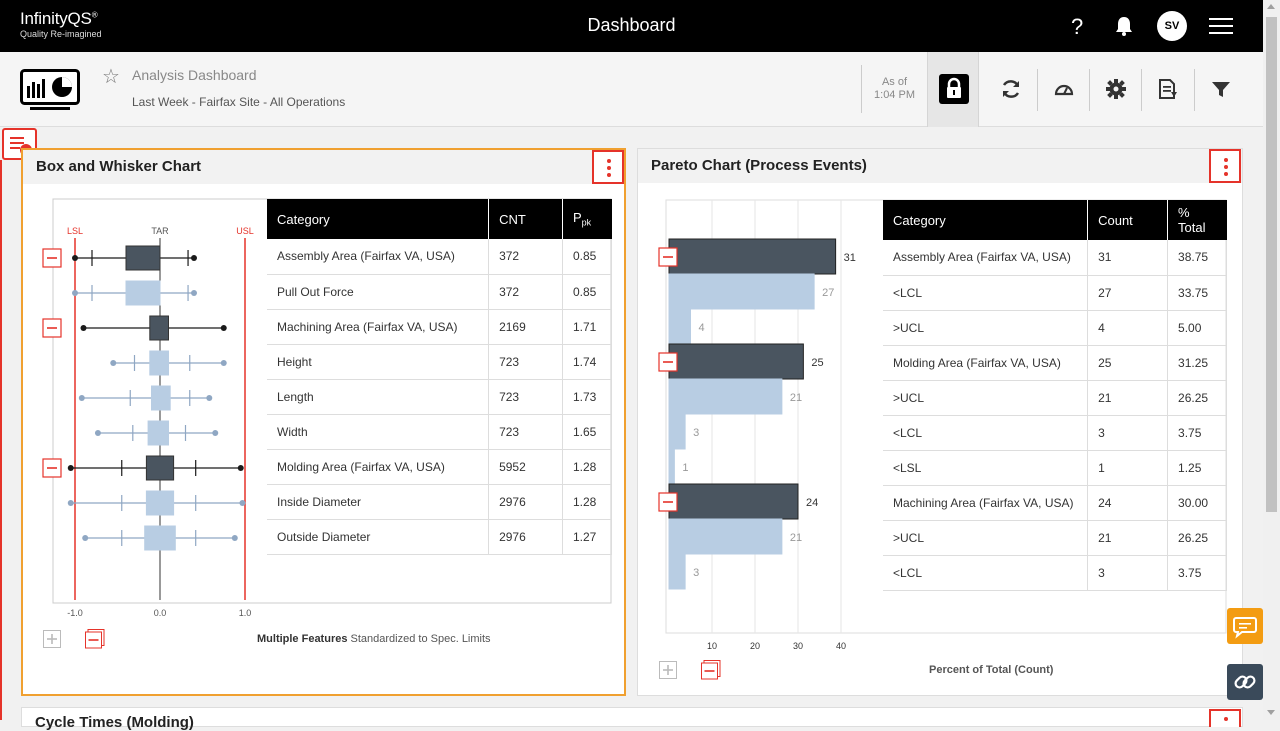  I want to click on table-row: Machining Area (Fairfax VA, USA) 24 30.00, so click(1055, 503).